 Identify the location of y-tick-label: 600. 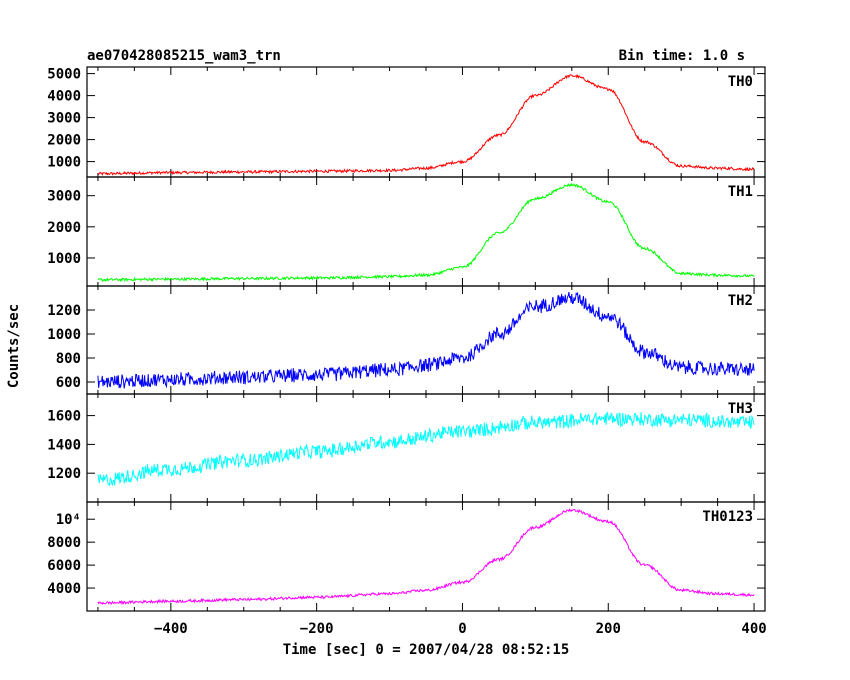
(68, 383).